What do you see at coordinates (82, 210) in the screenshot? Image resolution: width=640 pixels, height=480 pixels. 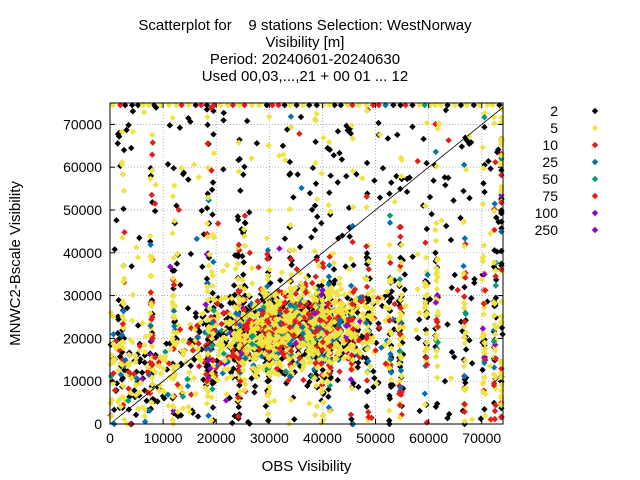 I see `y-tick-label: 50000` at bounding box center [82, 210].